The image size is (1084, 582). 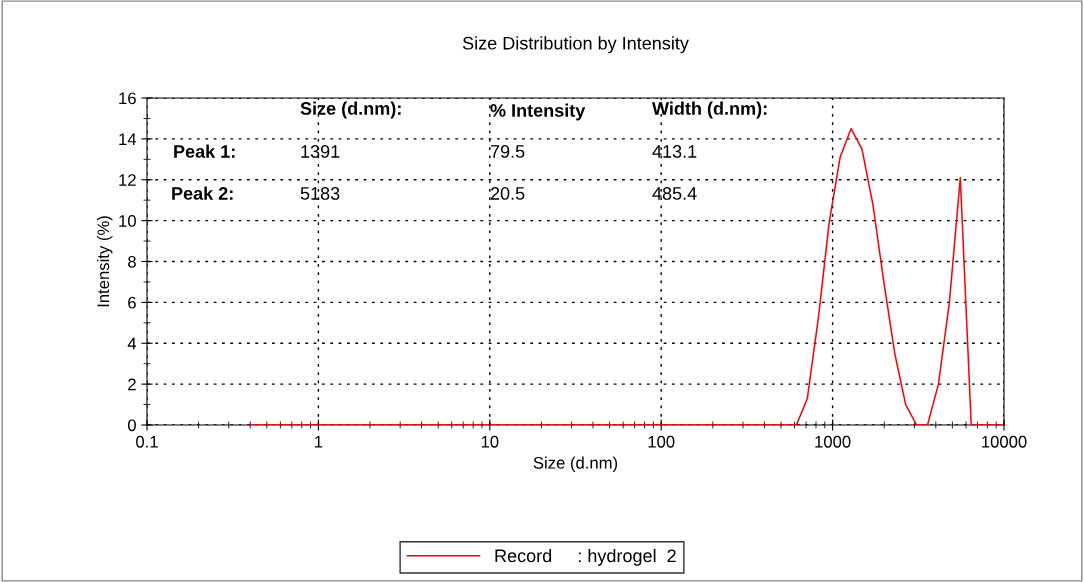 I want to click on annotation: Peak 2:, so click(x=202, y=193).